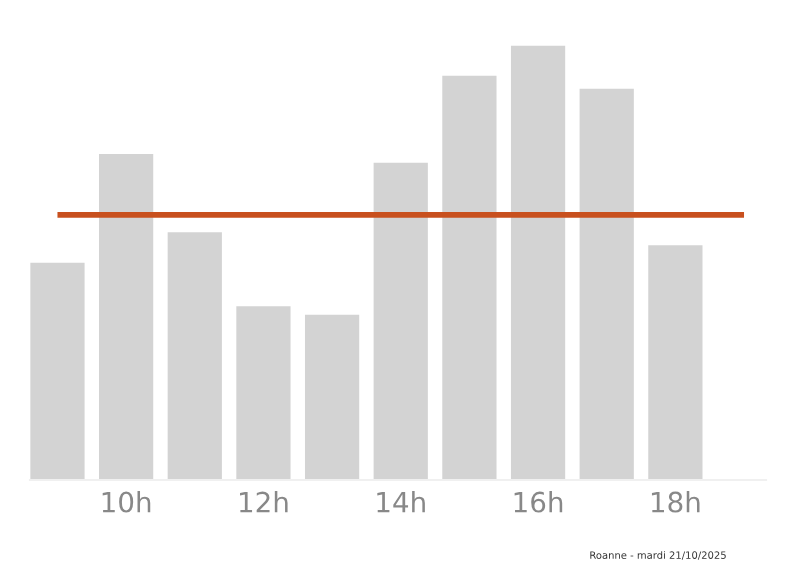 The width and height of the screenshot is (800, 572). What do you see at coordinates (126, 502) in the screenshot?
I see `x-tick-label: 10h` at bounding box center [126, 502].